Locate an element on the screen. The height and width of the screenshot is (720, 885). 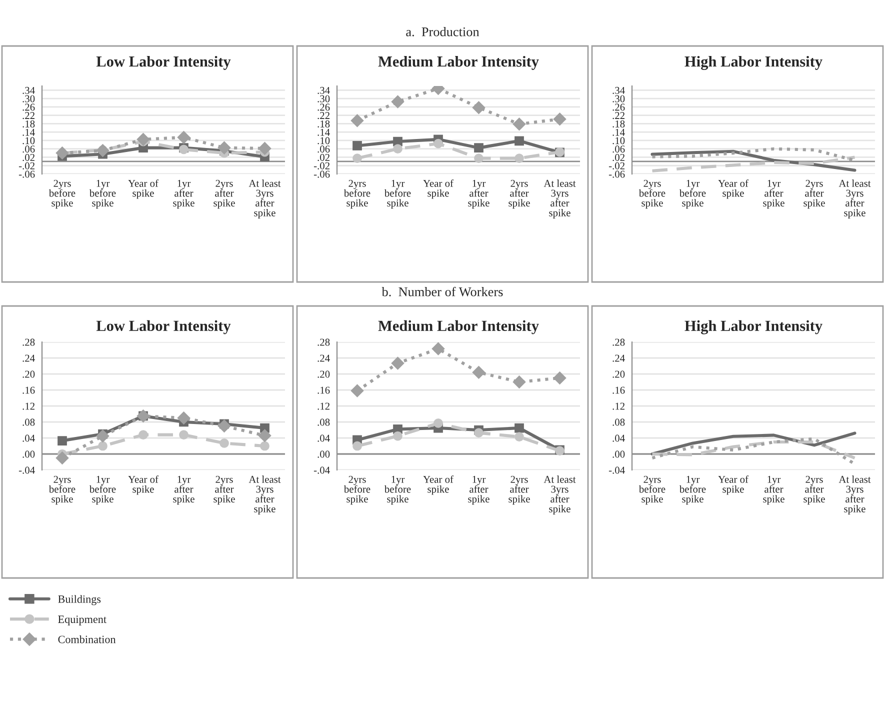
chart-title: Medium Labor Intensity is located at coordinates (458, 327).